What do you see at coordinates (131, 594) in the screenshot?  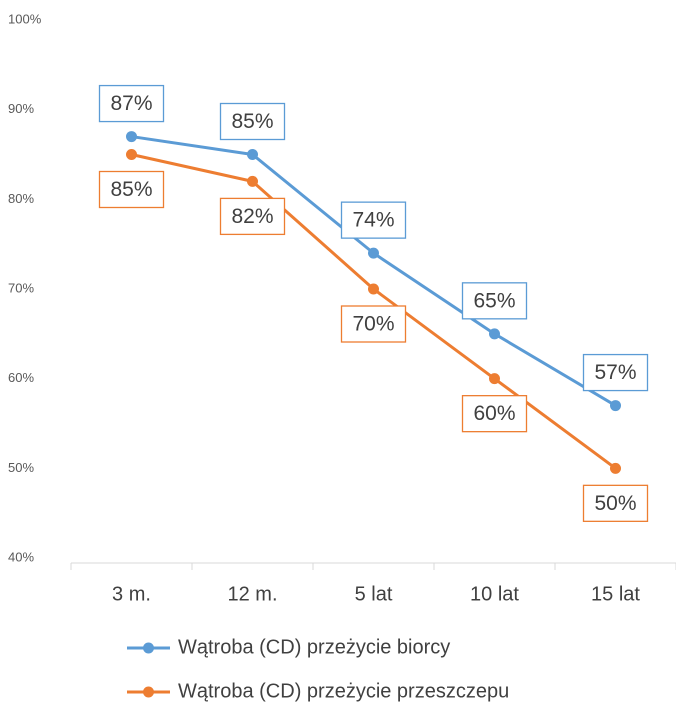 I see `x-tick-label: 3 m.` at bounding box center [131, 594].